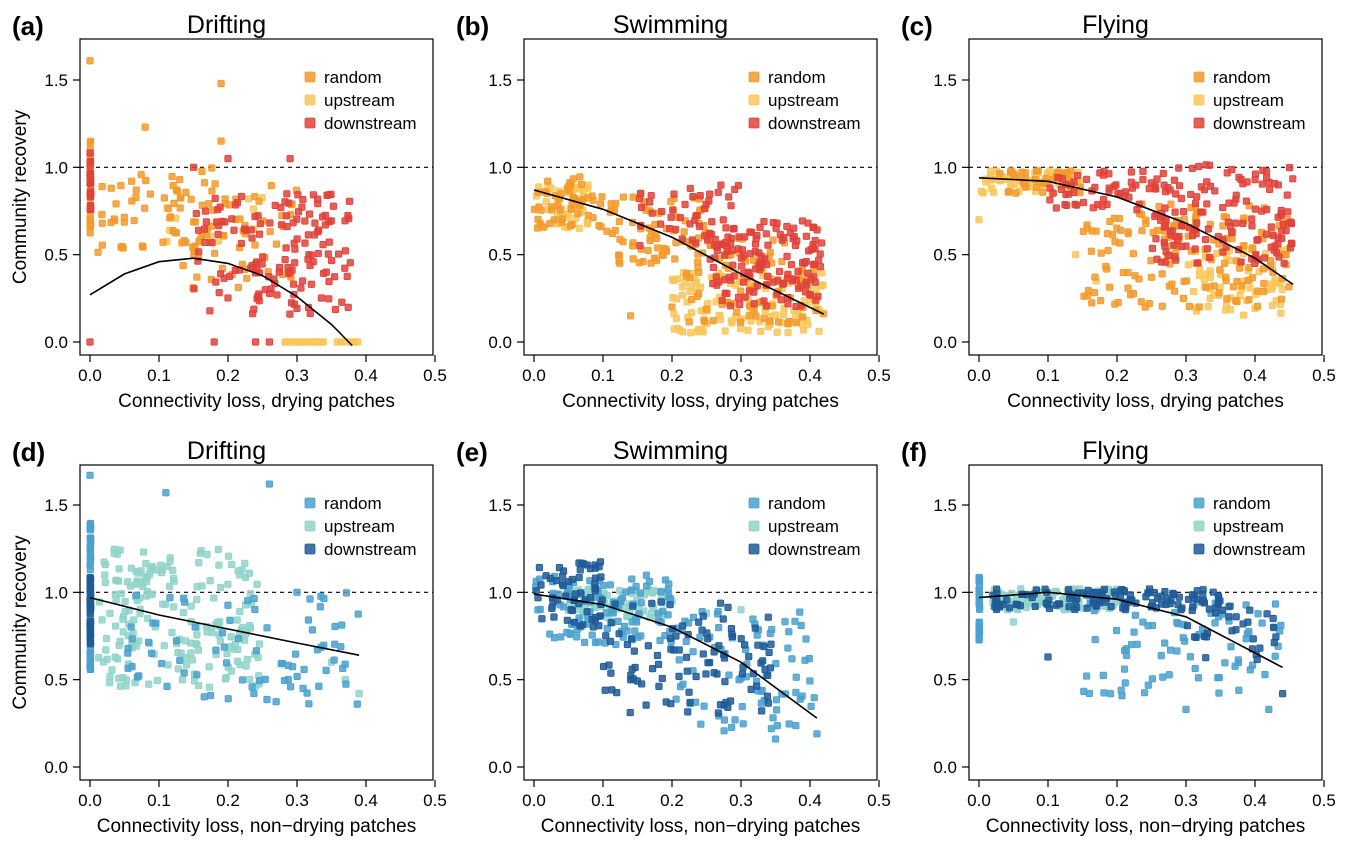 This screenshot has width=1345, height=841. Describe the element at coordinates (670, 451) in the screenshot. I see `panel-title: Swimming` at that location.